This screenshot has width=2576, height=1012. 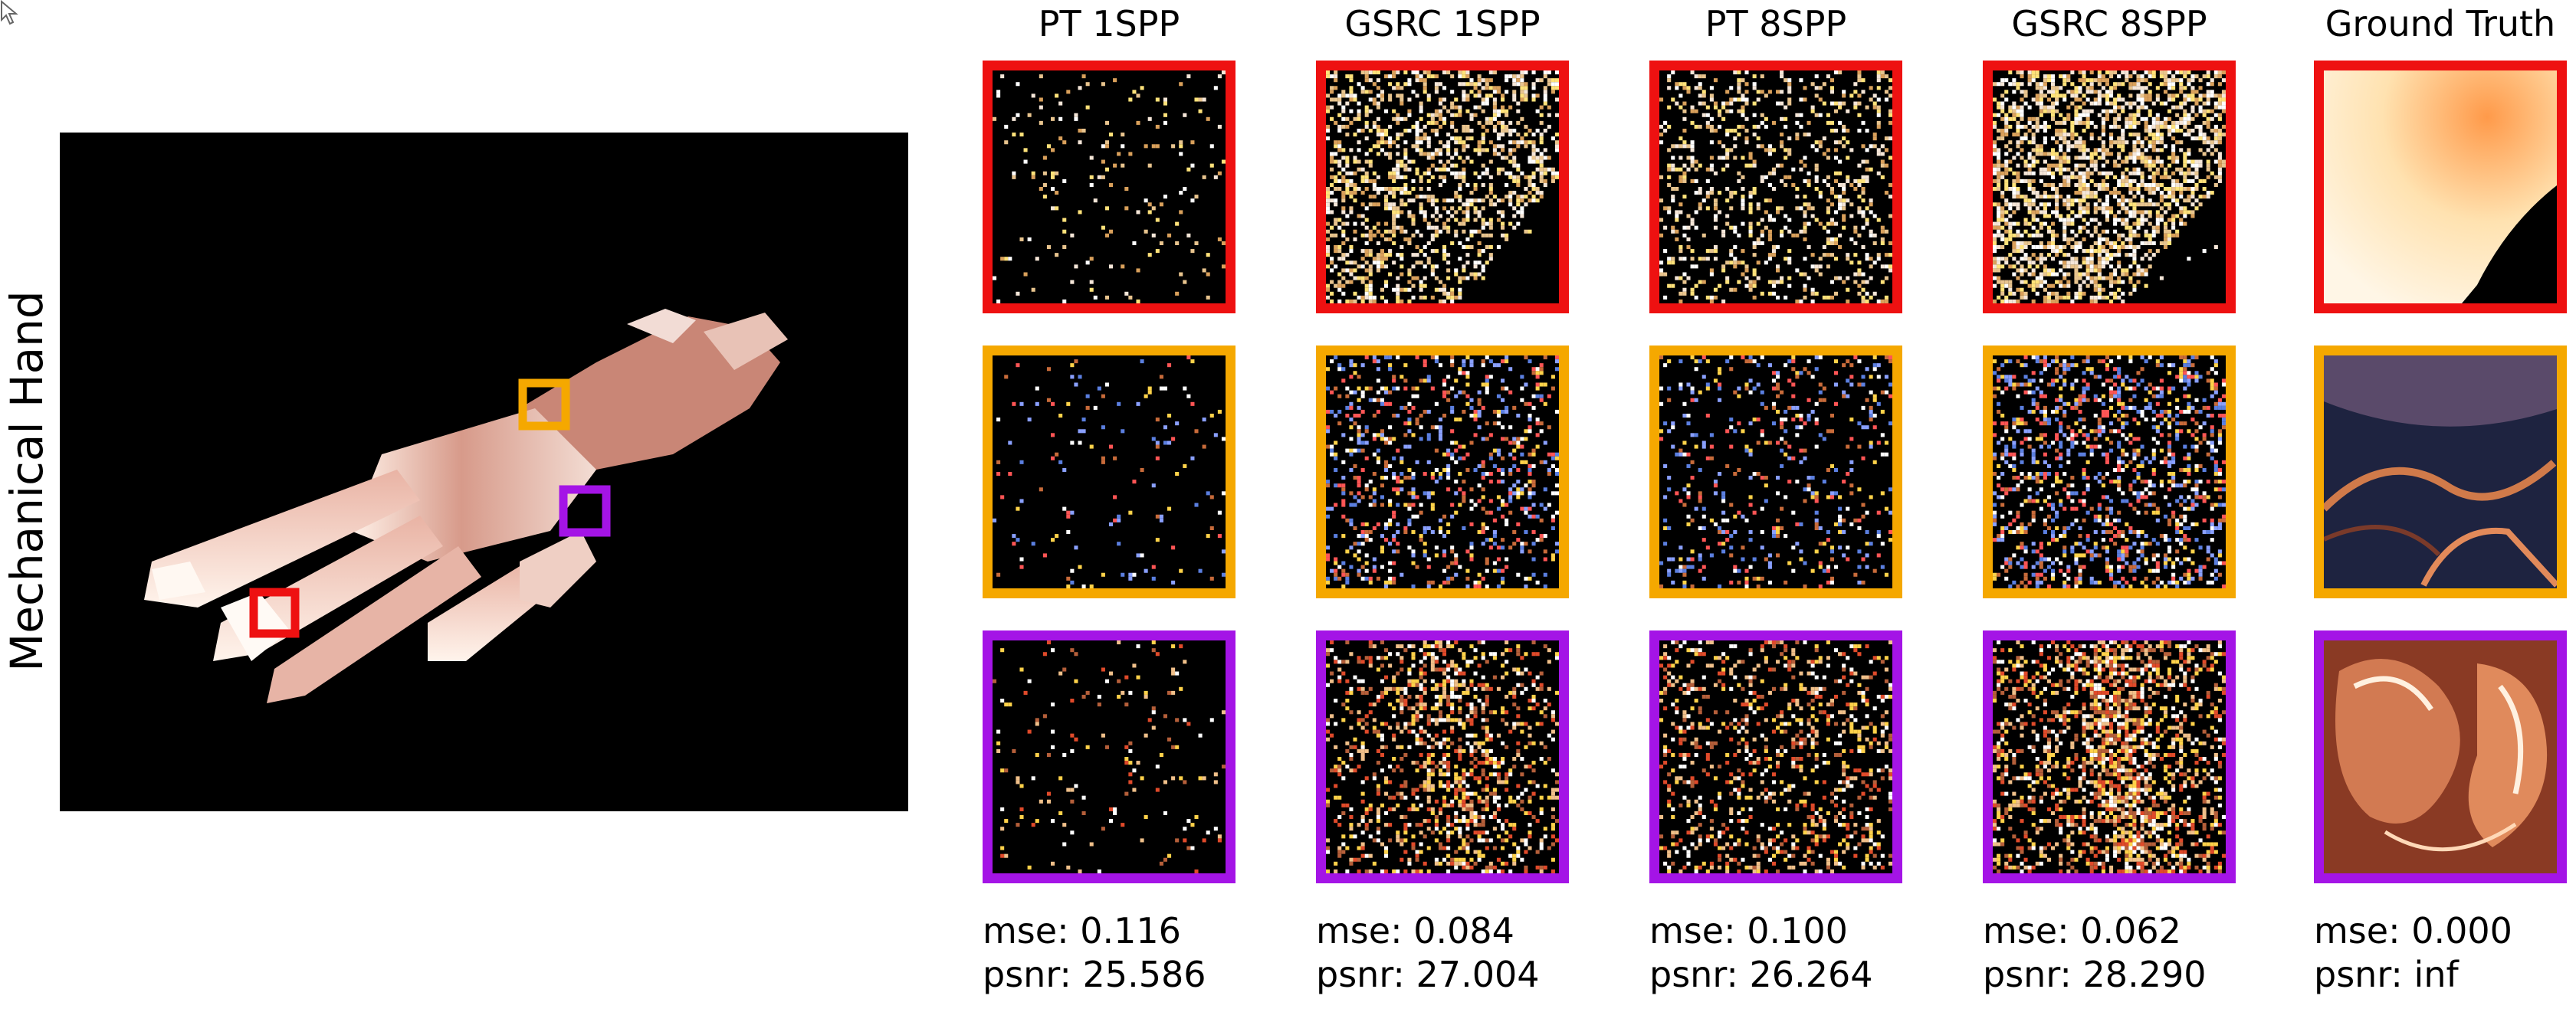 I want to click on orange-highlight-box, so click(x=544, y=404).